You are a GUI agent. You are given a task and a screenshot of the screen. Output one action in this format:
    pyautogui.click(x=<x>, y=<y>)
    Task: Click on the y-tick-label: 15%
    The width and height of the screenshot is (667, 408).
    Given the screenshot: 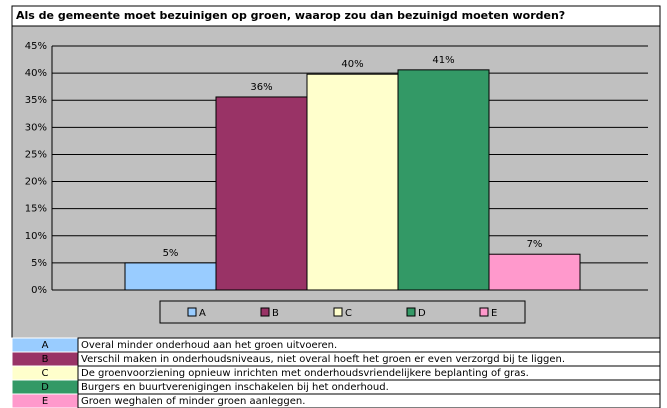 What is the action you would take?
    pyautogui.click(x=36, y=209)
    